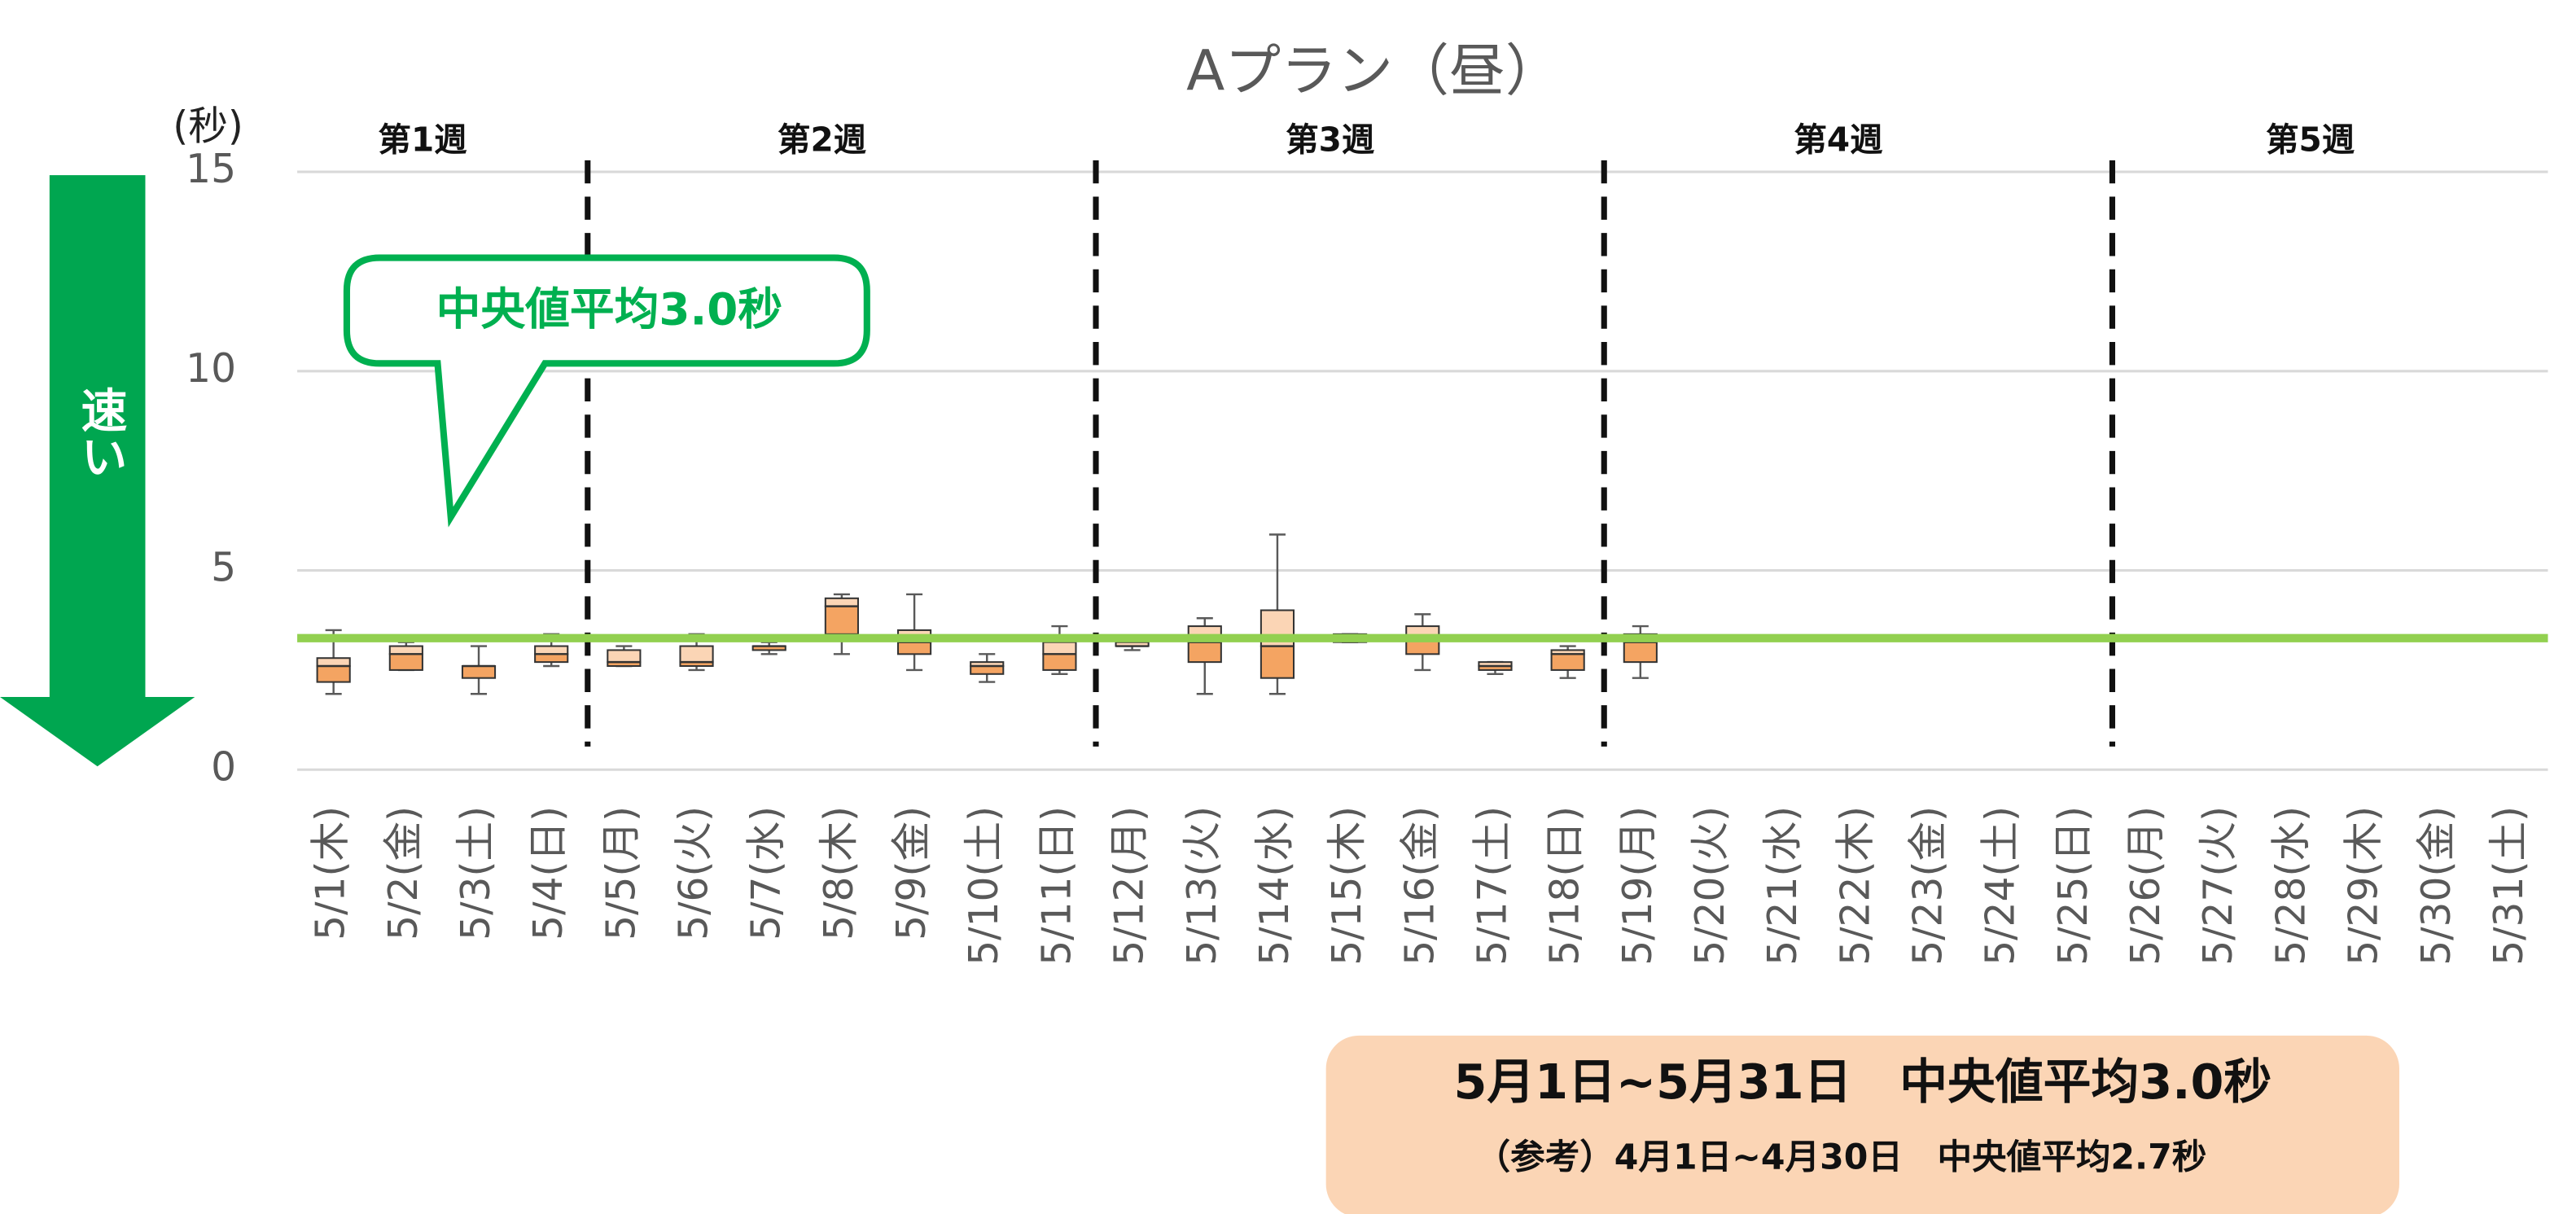 The height and width of the screenshot is (1214, 2576). What do you see at coordinates (211, 169) in the screenshot?
I see `y-tick-label: 15` at bounding box center [211, 169].